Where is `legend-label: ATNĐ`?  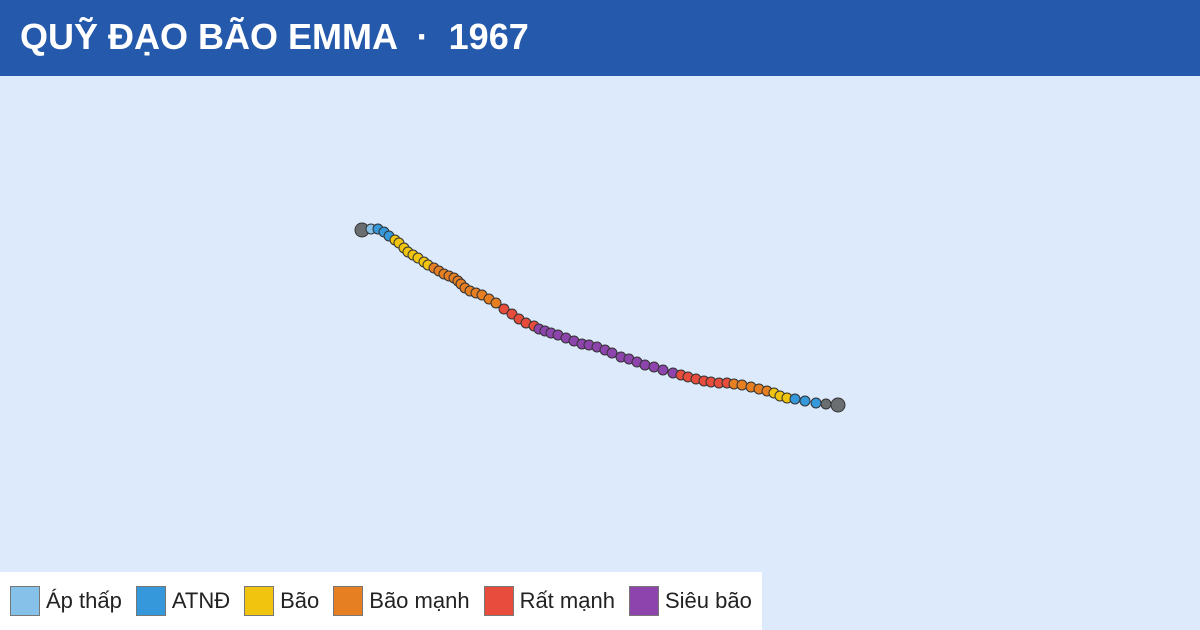 legend-label: ATNĐ is located at coordinates (201, 600).